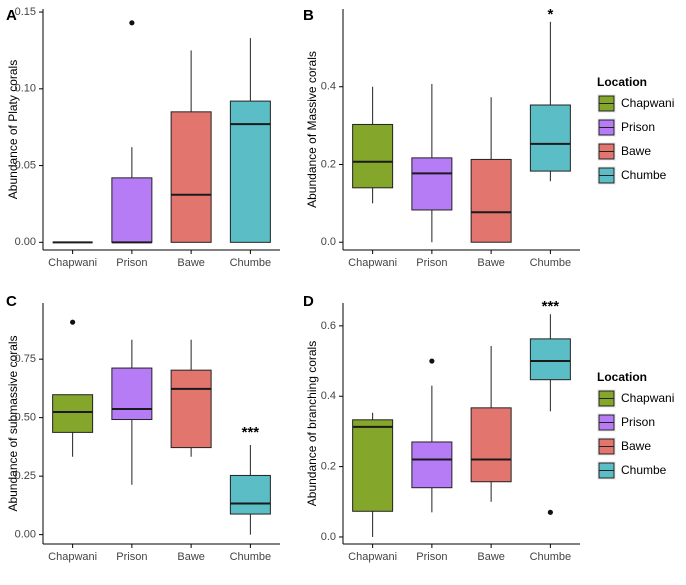 The width and height of the screenshot is (686, 585). Describe the element at coordinates (308, 301) in the screenshot. I see `panel-letter: D` at that location.